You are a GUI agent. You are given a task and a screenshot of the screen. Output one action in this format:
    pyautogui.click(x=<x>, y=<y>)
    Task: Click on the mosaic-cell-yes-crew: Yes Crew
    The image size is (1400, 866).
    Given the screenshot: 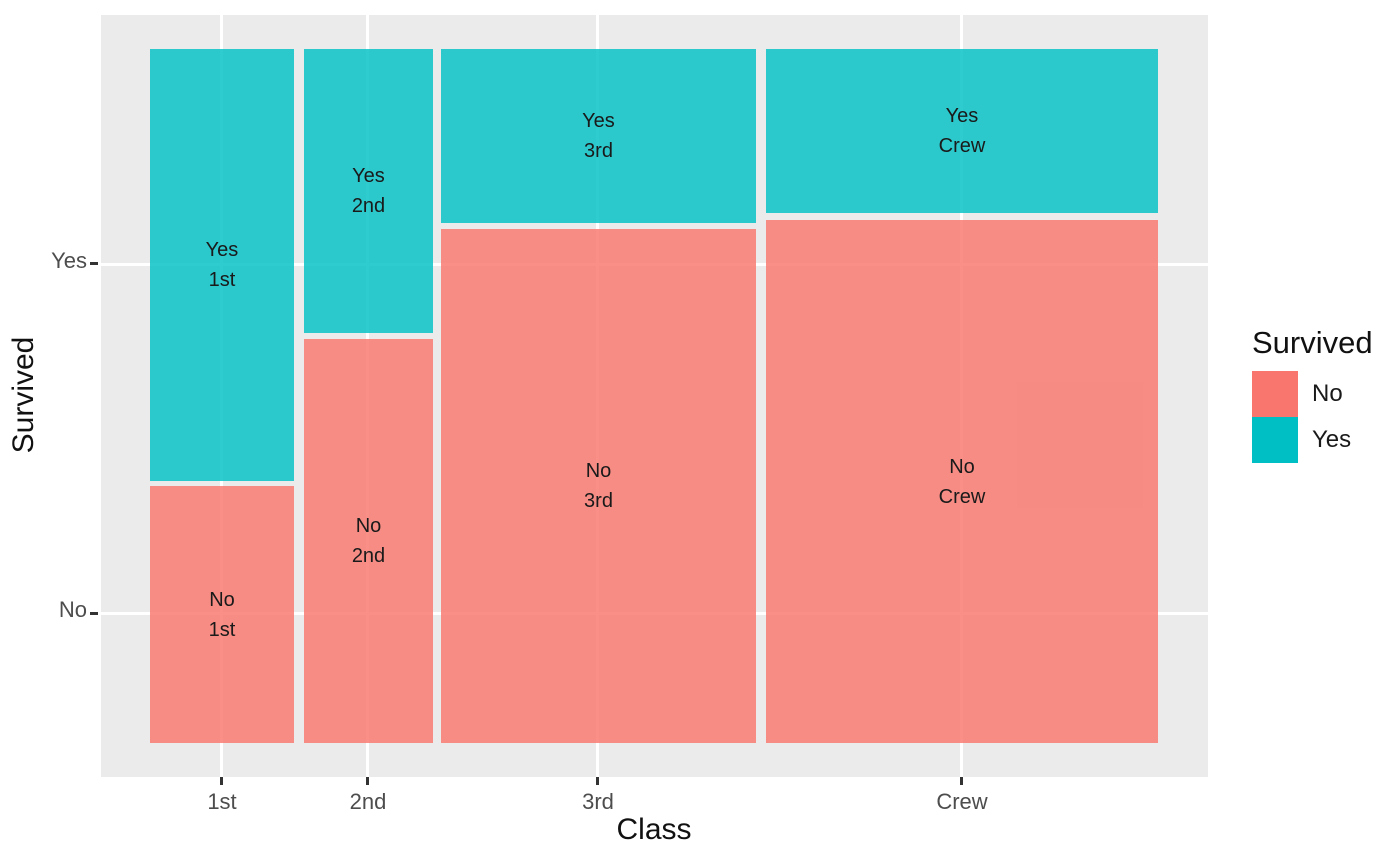 What is the action you would take?
    pyautogui.click(x=962, y=131)
    